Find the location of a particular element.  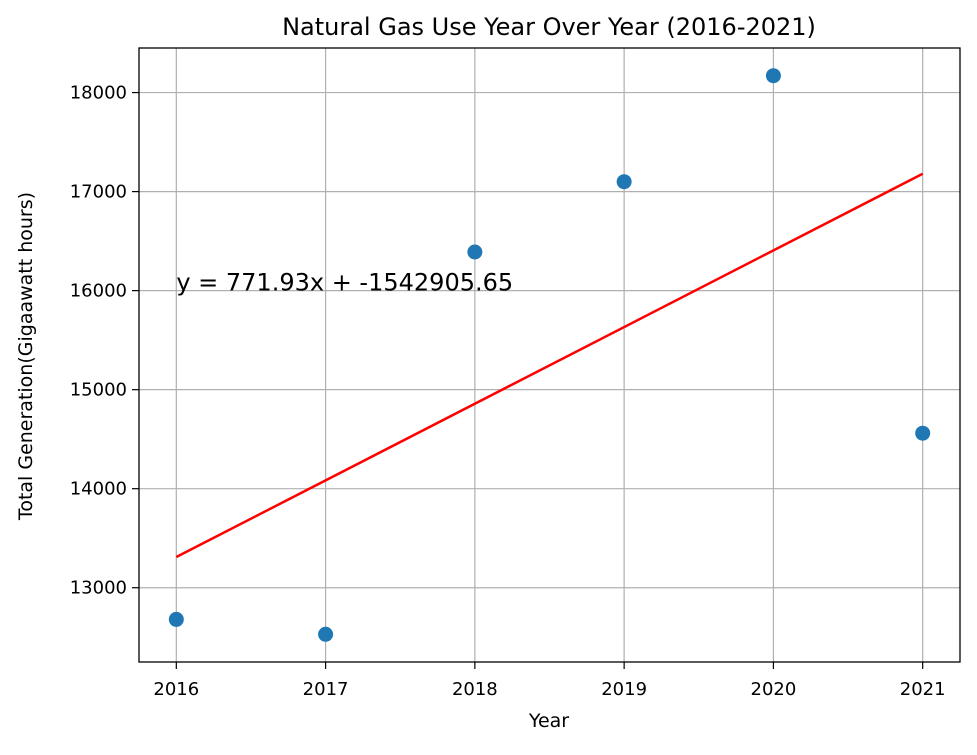

y-tick-label: 13000 is located at coordinates (98, 588).